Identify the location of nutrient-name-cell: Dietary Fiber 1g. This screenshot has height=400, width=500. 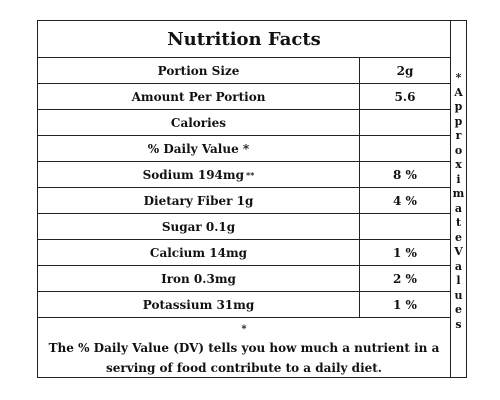
(199, 200).